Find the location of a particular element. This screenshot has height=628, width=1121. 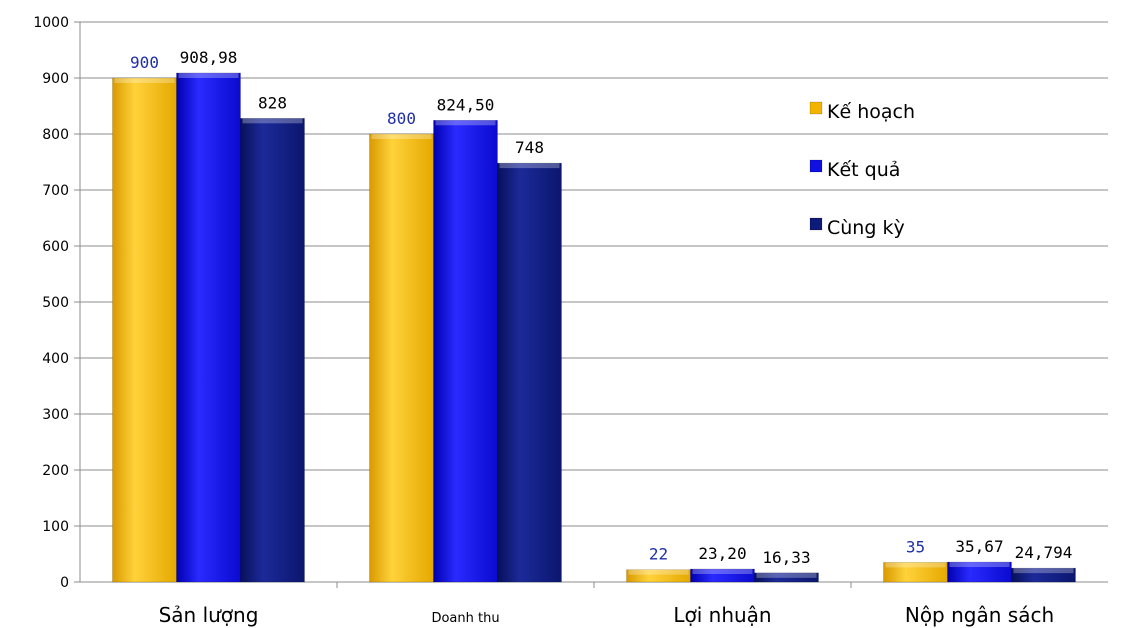

data-label: 23,20 is located at coordinates (722, 553).